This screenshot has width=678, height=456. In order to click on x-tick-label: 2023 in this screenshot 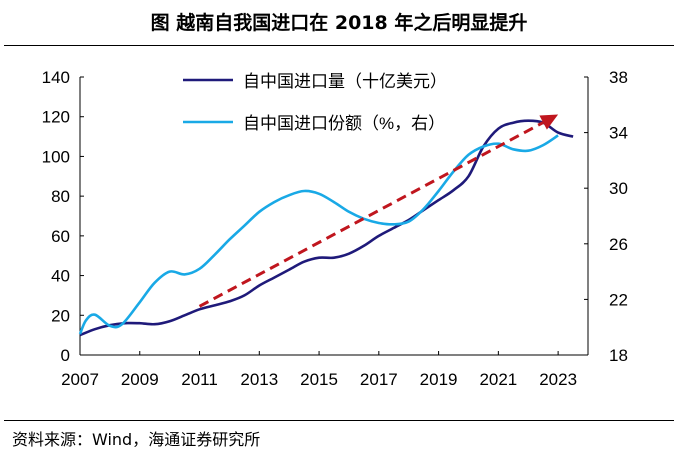, I will do `click(558, 379)`.